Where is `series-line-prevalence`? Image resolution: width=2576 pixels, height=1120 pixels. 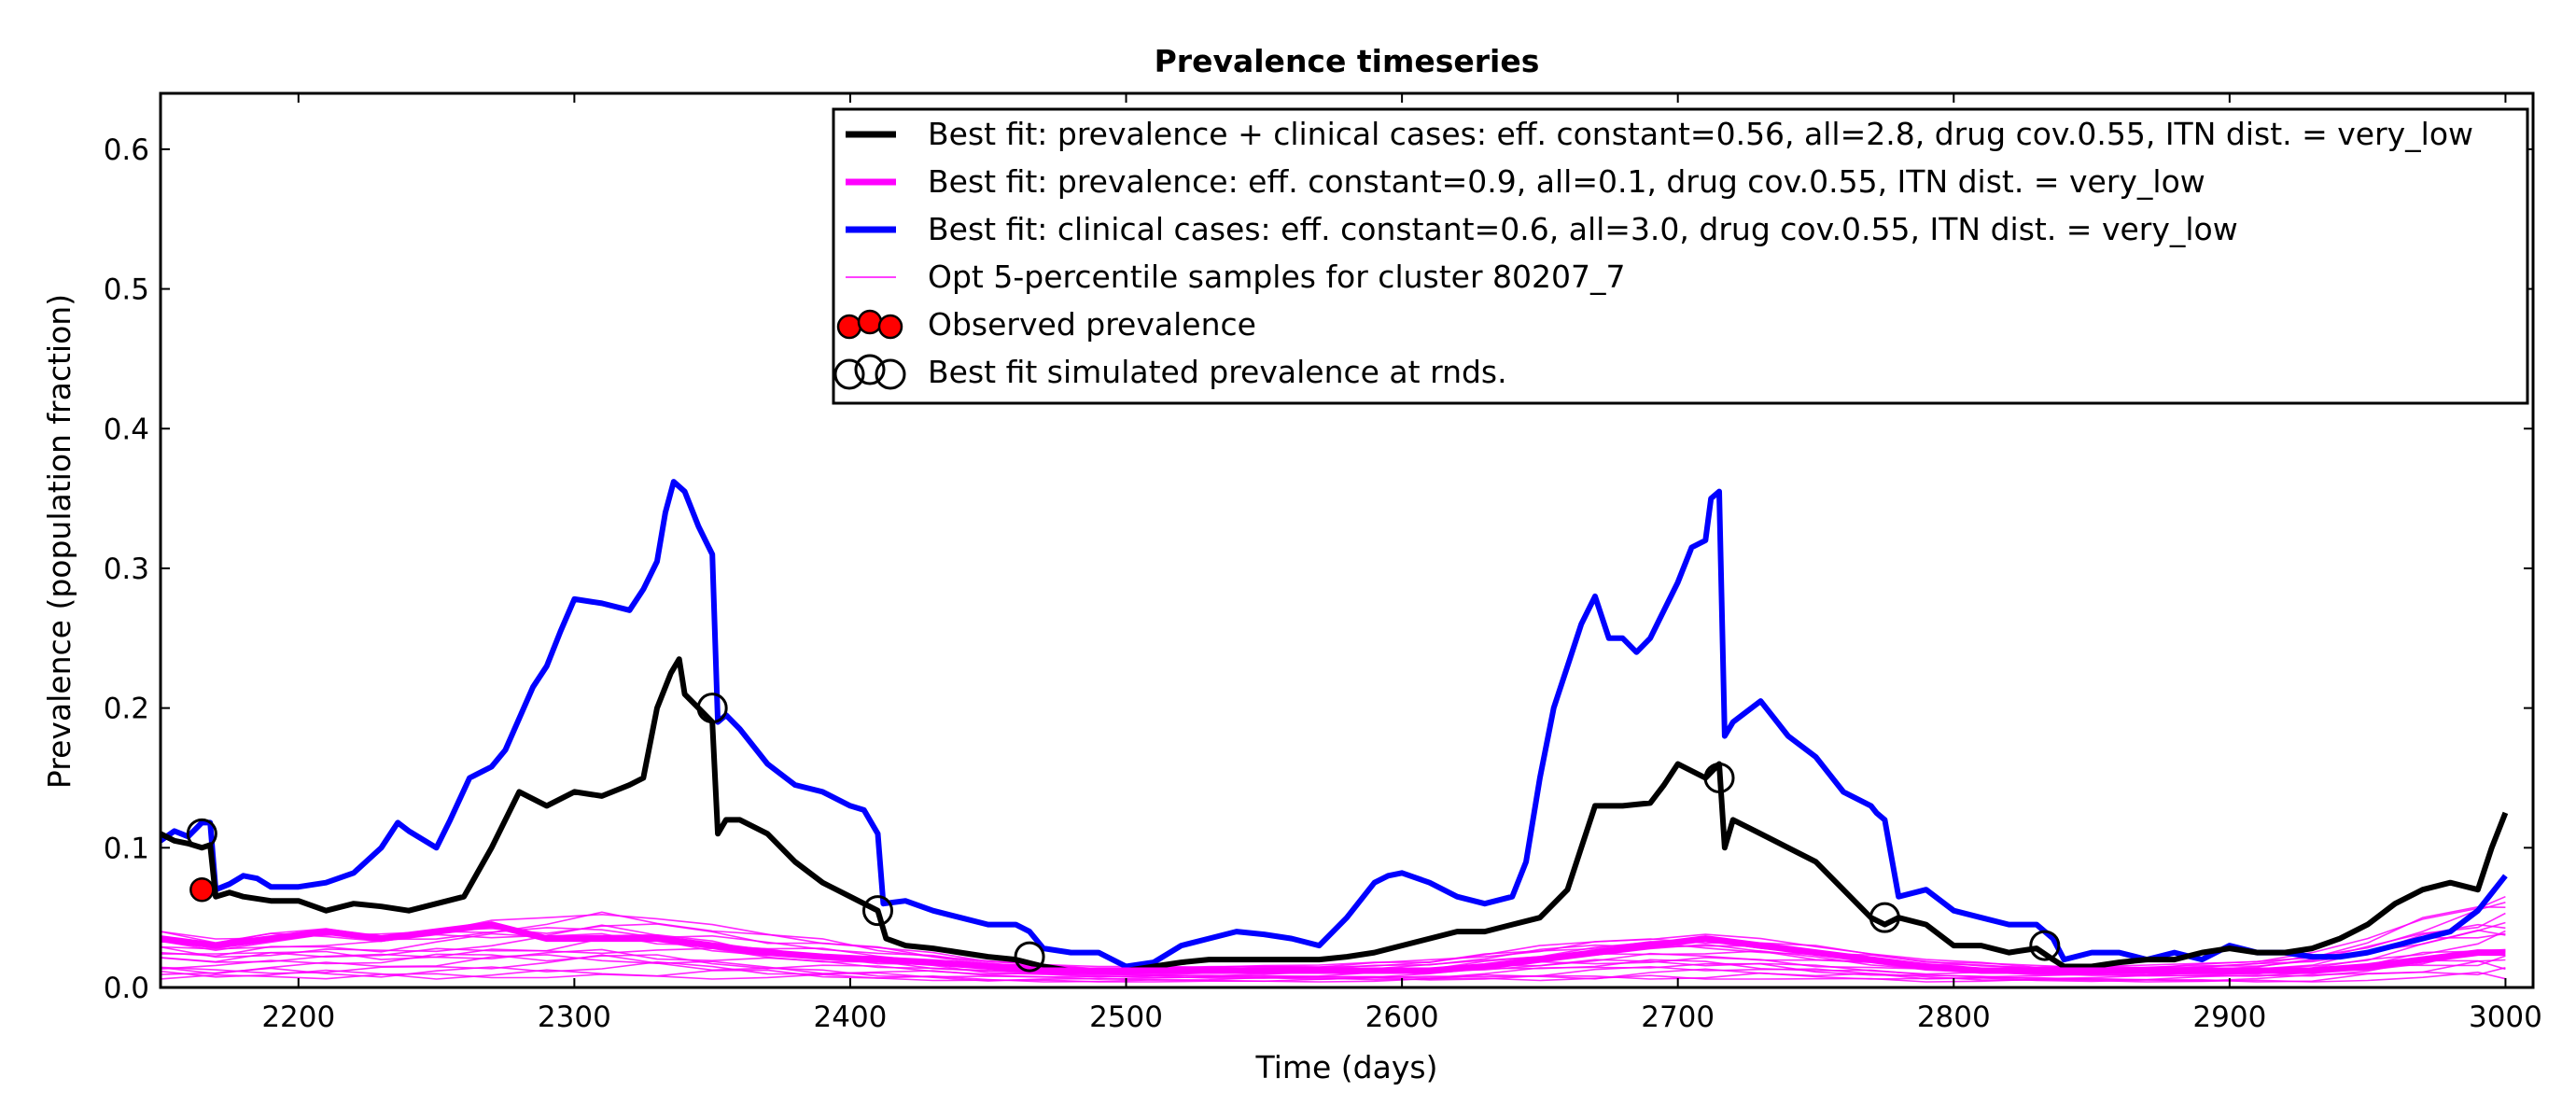 series-line-prevalence is located at coordinates (1333, 947).